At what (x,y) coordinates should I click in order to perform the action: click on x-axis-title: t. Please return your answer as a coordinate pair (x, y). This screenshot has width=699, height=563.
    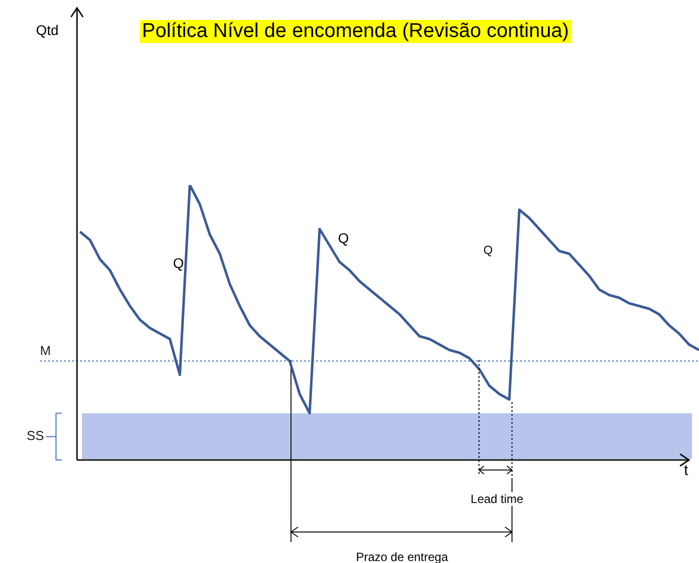
    Looking at the image, I should click on (686, 470).